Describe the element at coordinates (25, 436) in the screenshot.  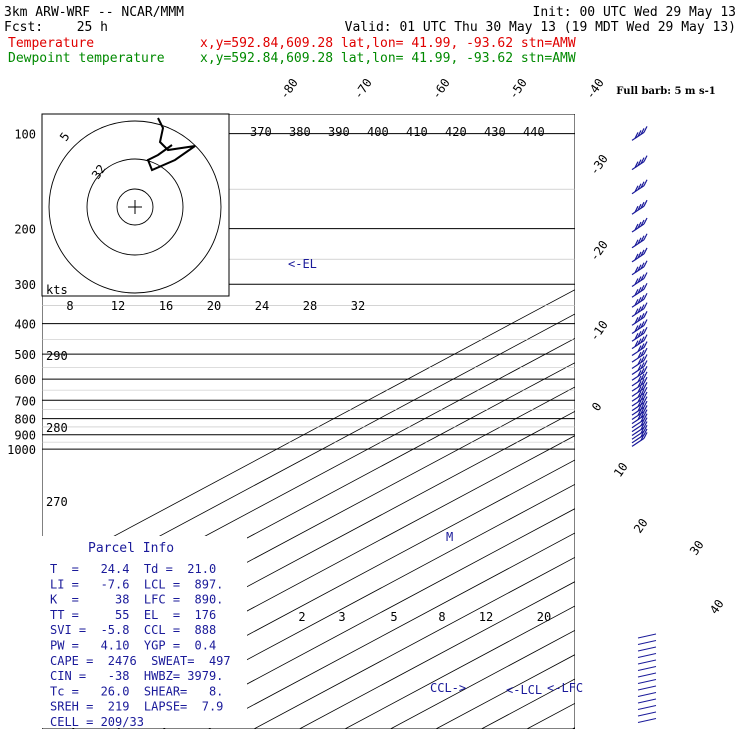
I see `pressure-label: 900` at that location.